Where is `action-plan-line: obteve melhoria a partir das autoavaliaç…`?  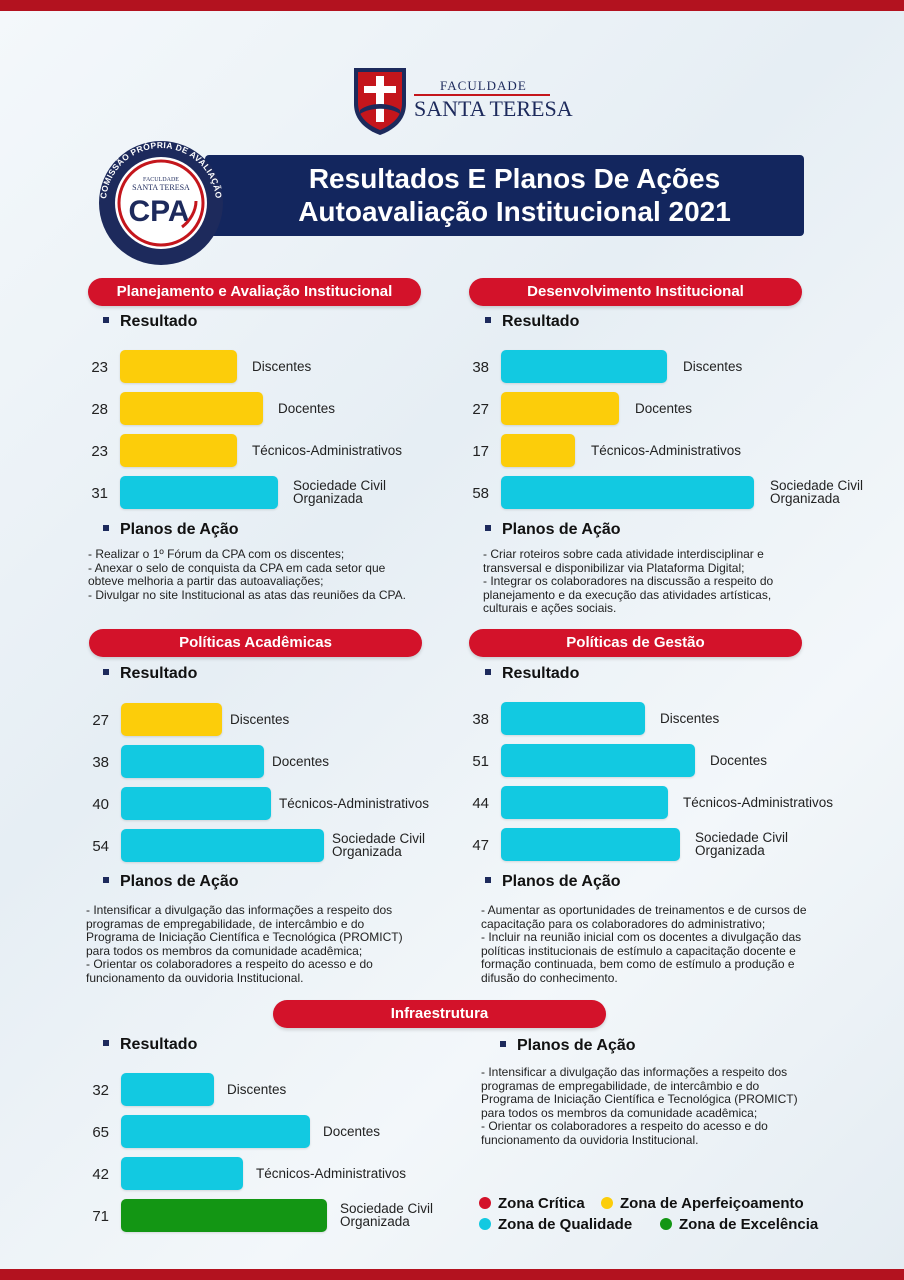 action-plan-line: obteve melhoria a partir das autoavaliaç… is located at coordinates (206, 581).